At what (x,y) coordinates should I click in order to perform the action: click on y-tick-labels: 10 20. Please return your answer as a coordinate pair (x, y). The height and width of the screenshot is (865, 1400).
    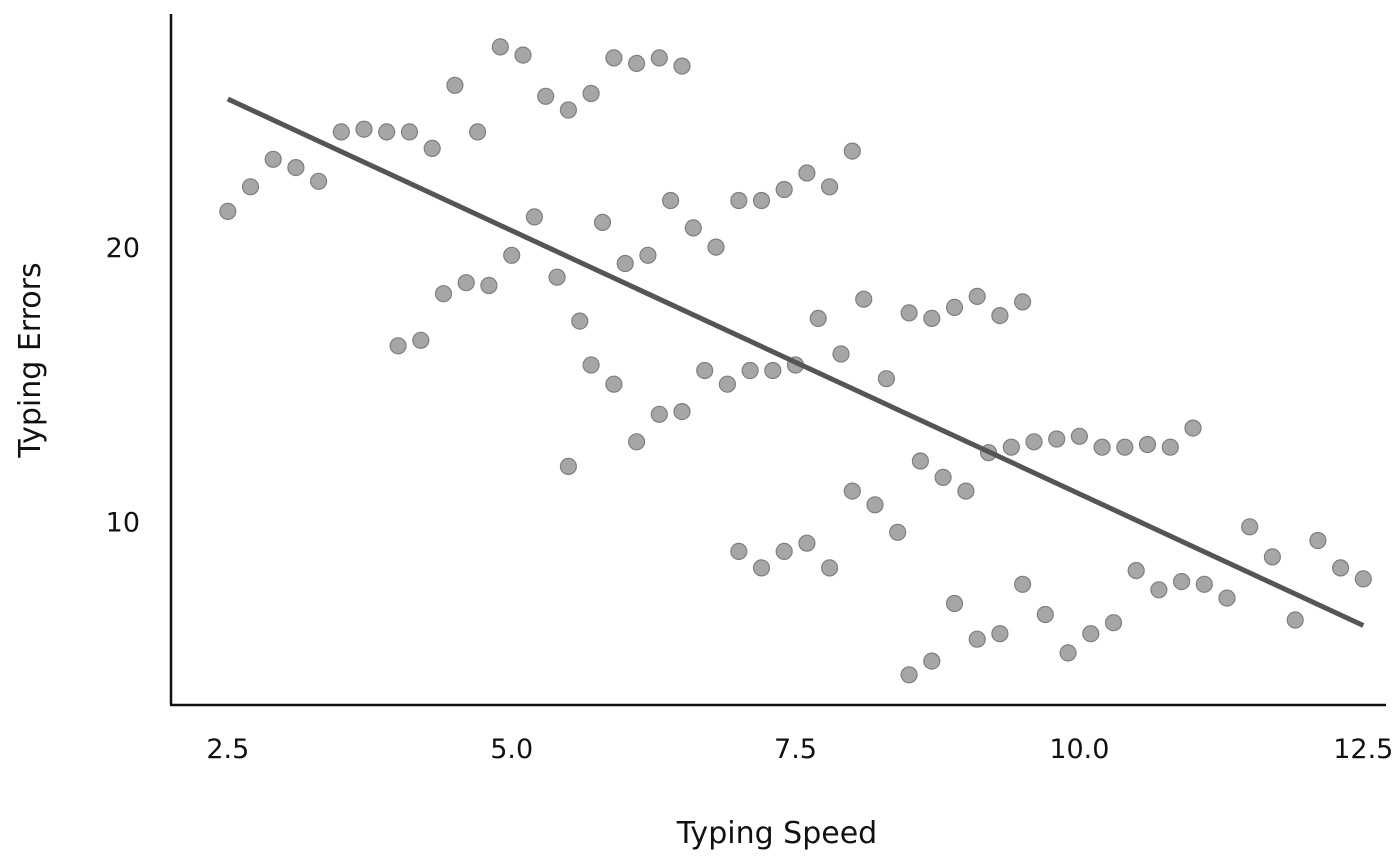
    Looking at the image, I should click on (123, 385).